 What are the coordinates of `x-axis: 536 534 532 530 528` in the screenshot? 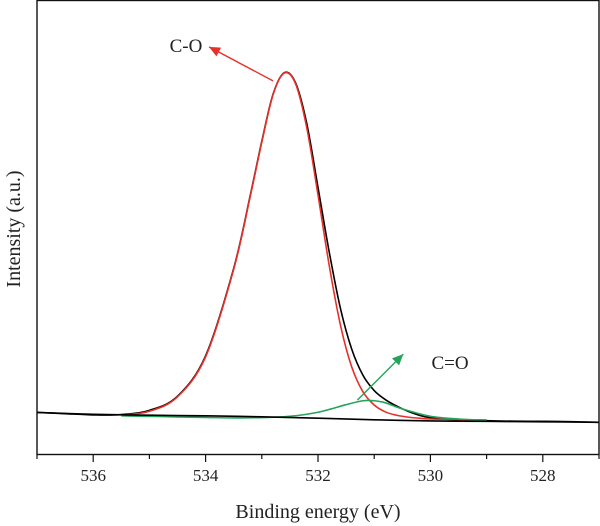 It's located at (318, 470).